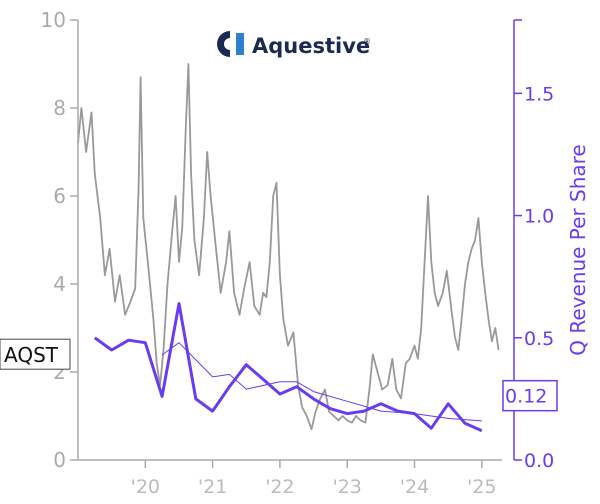  Describe the element at coordinates (481, 487) in the screenshot. I see `x-tick-label: '25` at that location.